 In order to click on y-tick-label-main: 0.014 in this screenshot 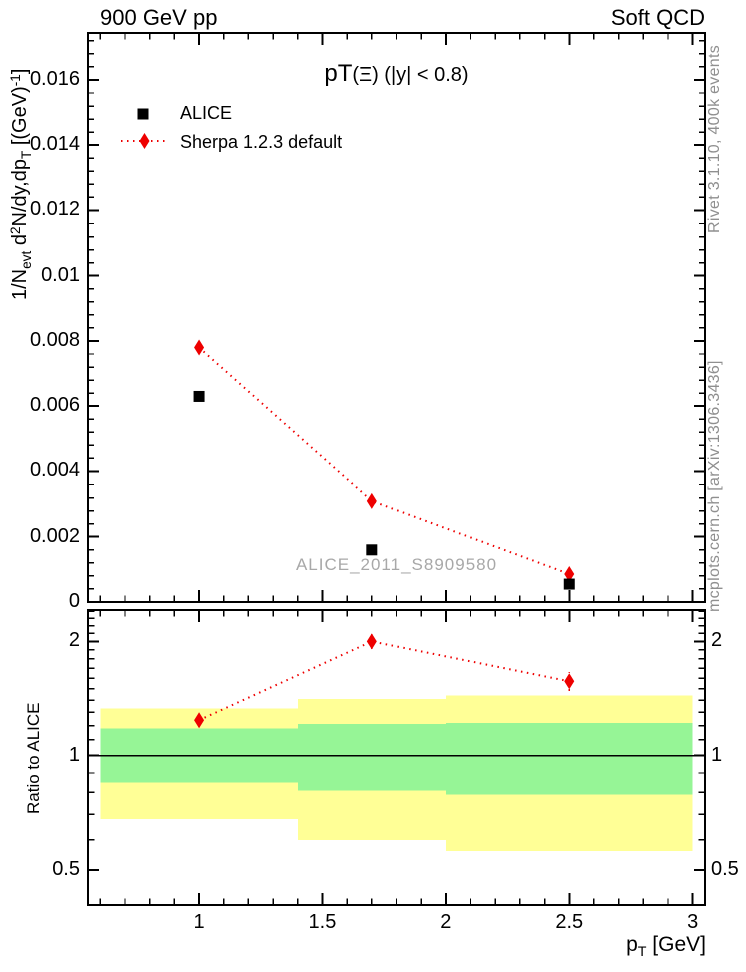, I will do `click(54, 144)`.